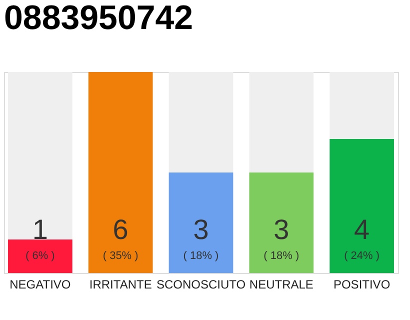 The image size is (410, 320). I want to click on annotation: ( 24% ), so click(362, 256).